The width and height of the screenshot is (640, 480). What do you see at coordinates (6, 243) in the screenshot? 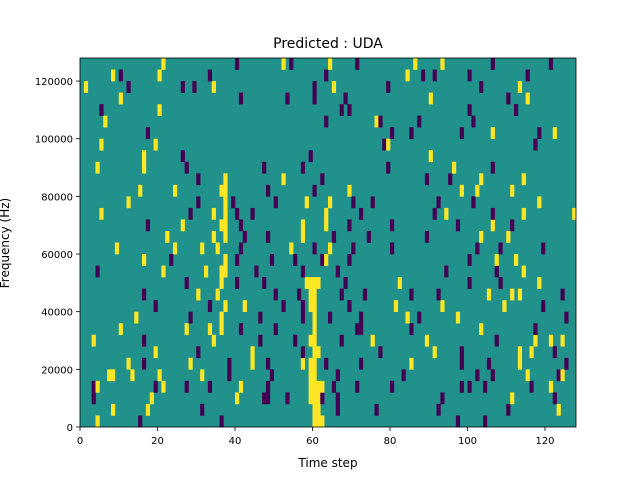
I see `y-axis-label: Frequency (Hz)` at bounding box center [6, 243].